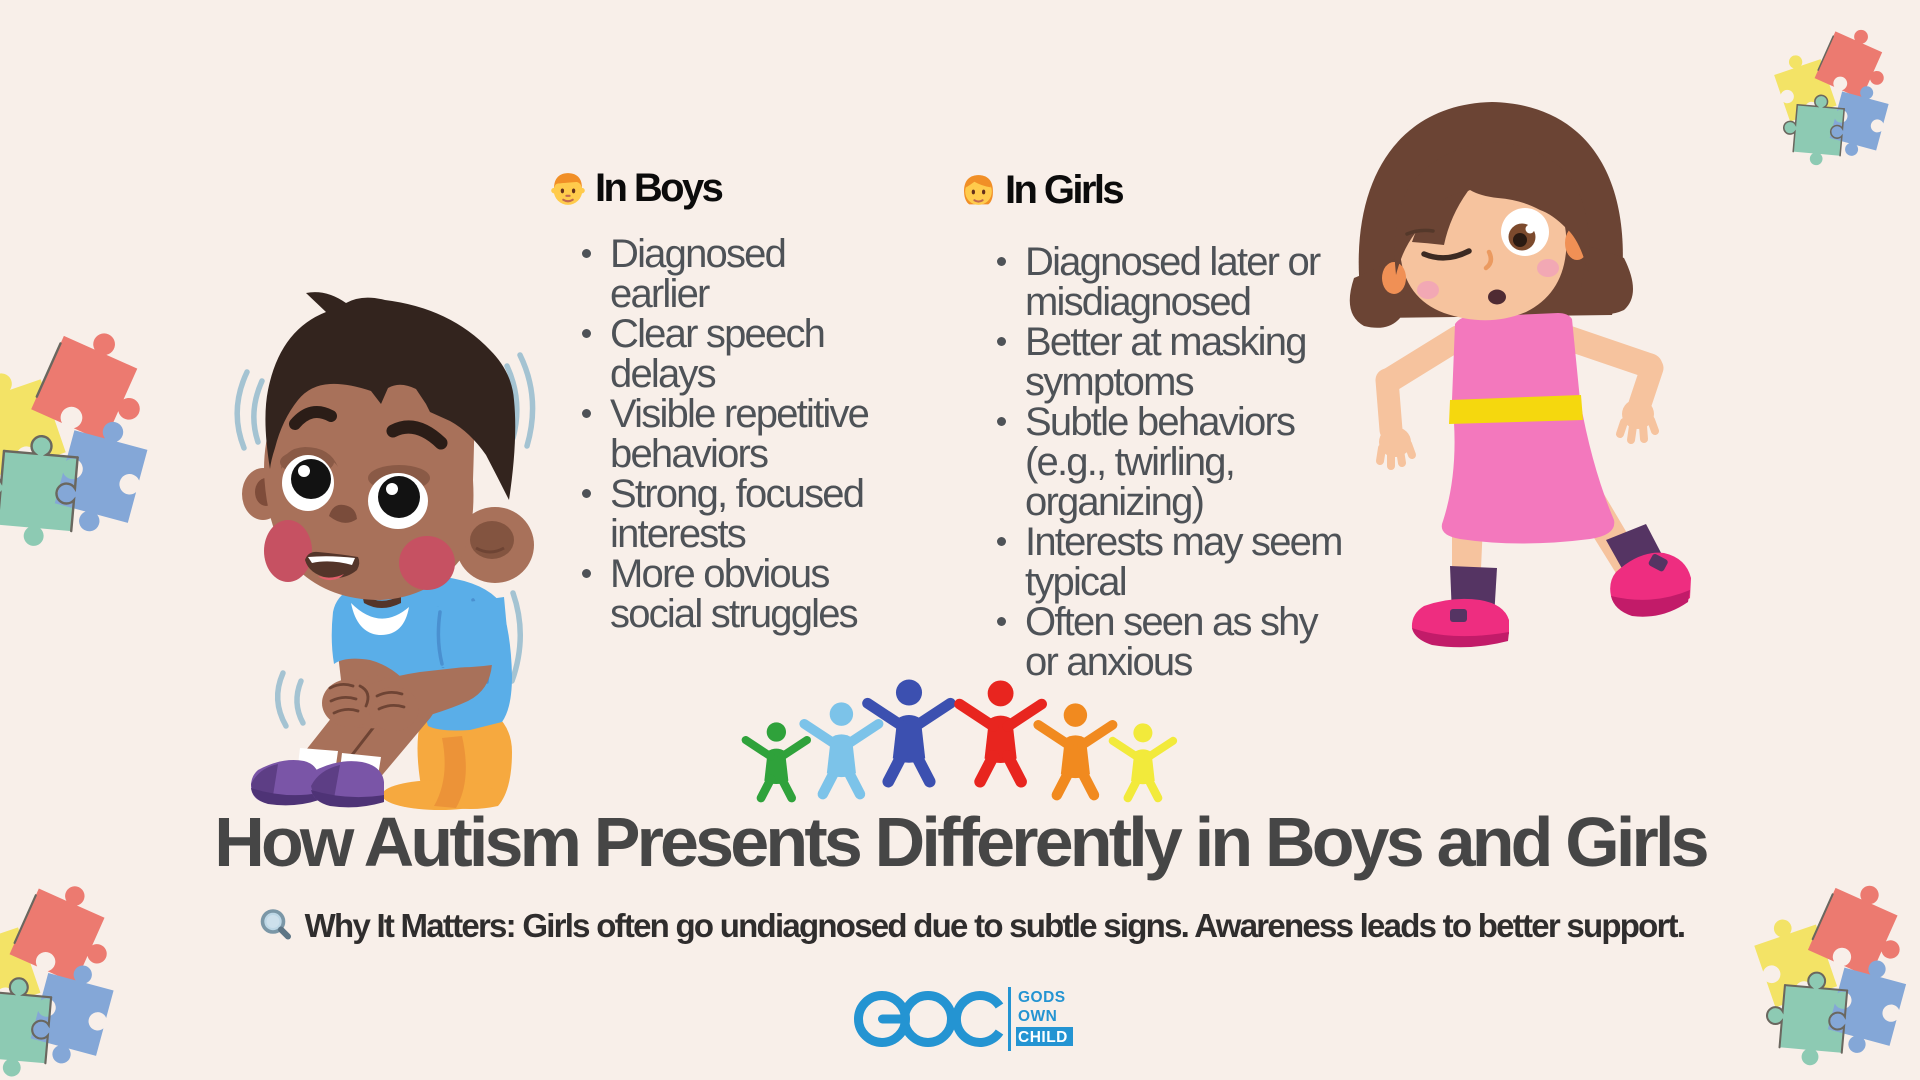  What do you see at coordinates (1037, 1016) in the screenshot?
I see `svg-text: OWN` at bounding box center [1037, 1016].